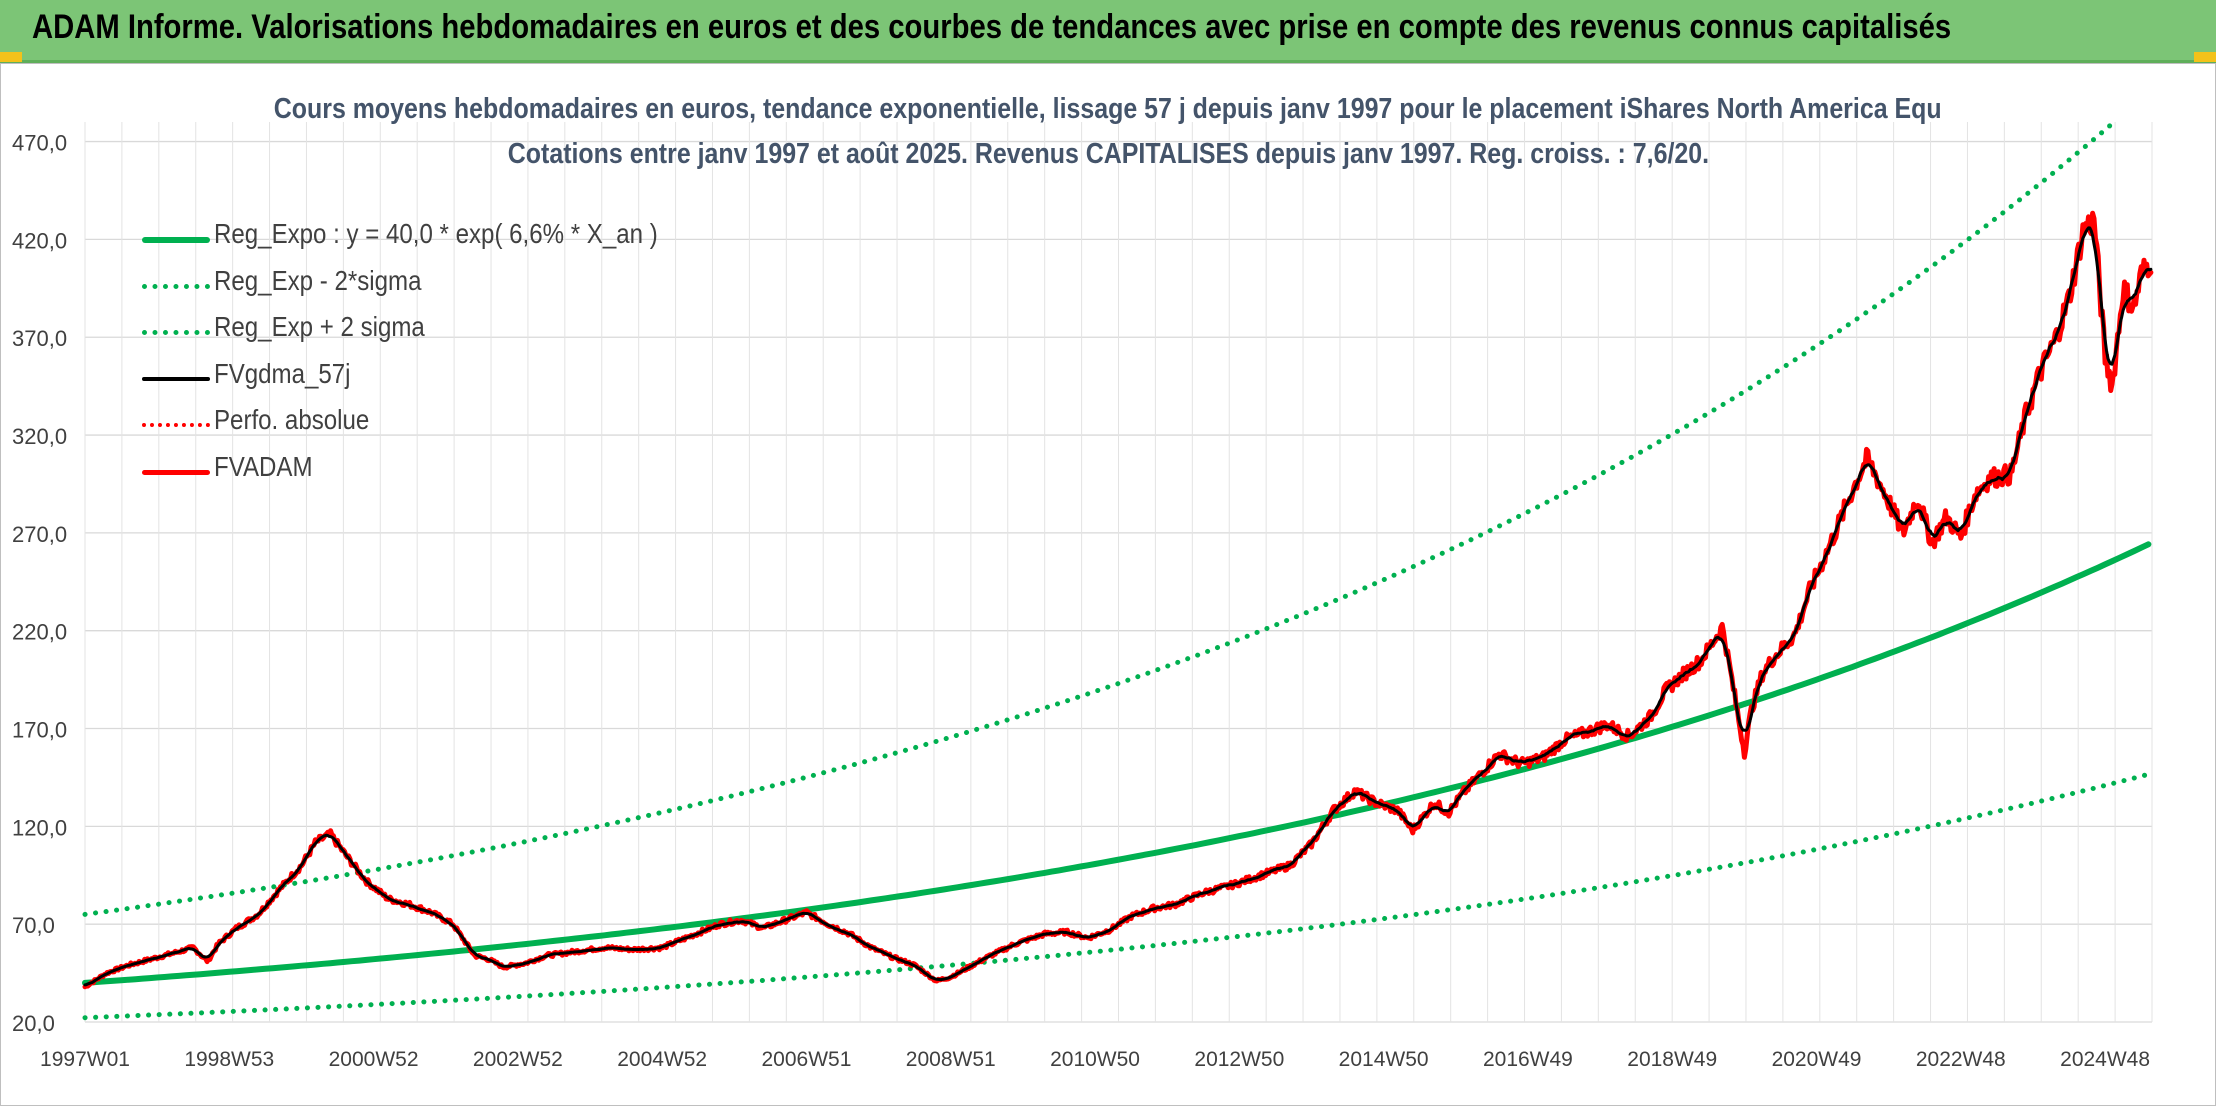 This screenshot has height=1106, width=2216. What do you see at coordinates (39, 534) in the screenshot?
I see `y-tick-label: 270,0` at bounding box center [39, 534].